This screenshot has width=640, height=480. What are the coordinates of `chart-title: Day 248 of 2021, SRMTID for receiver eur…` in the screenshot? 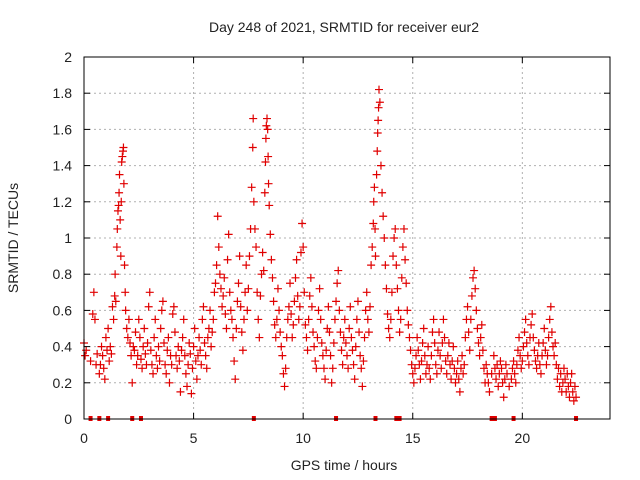 It's located at (344, 27).